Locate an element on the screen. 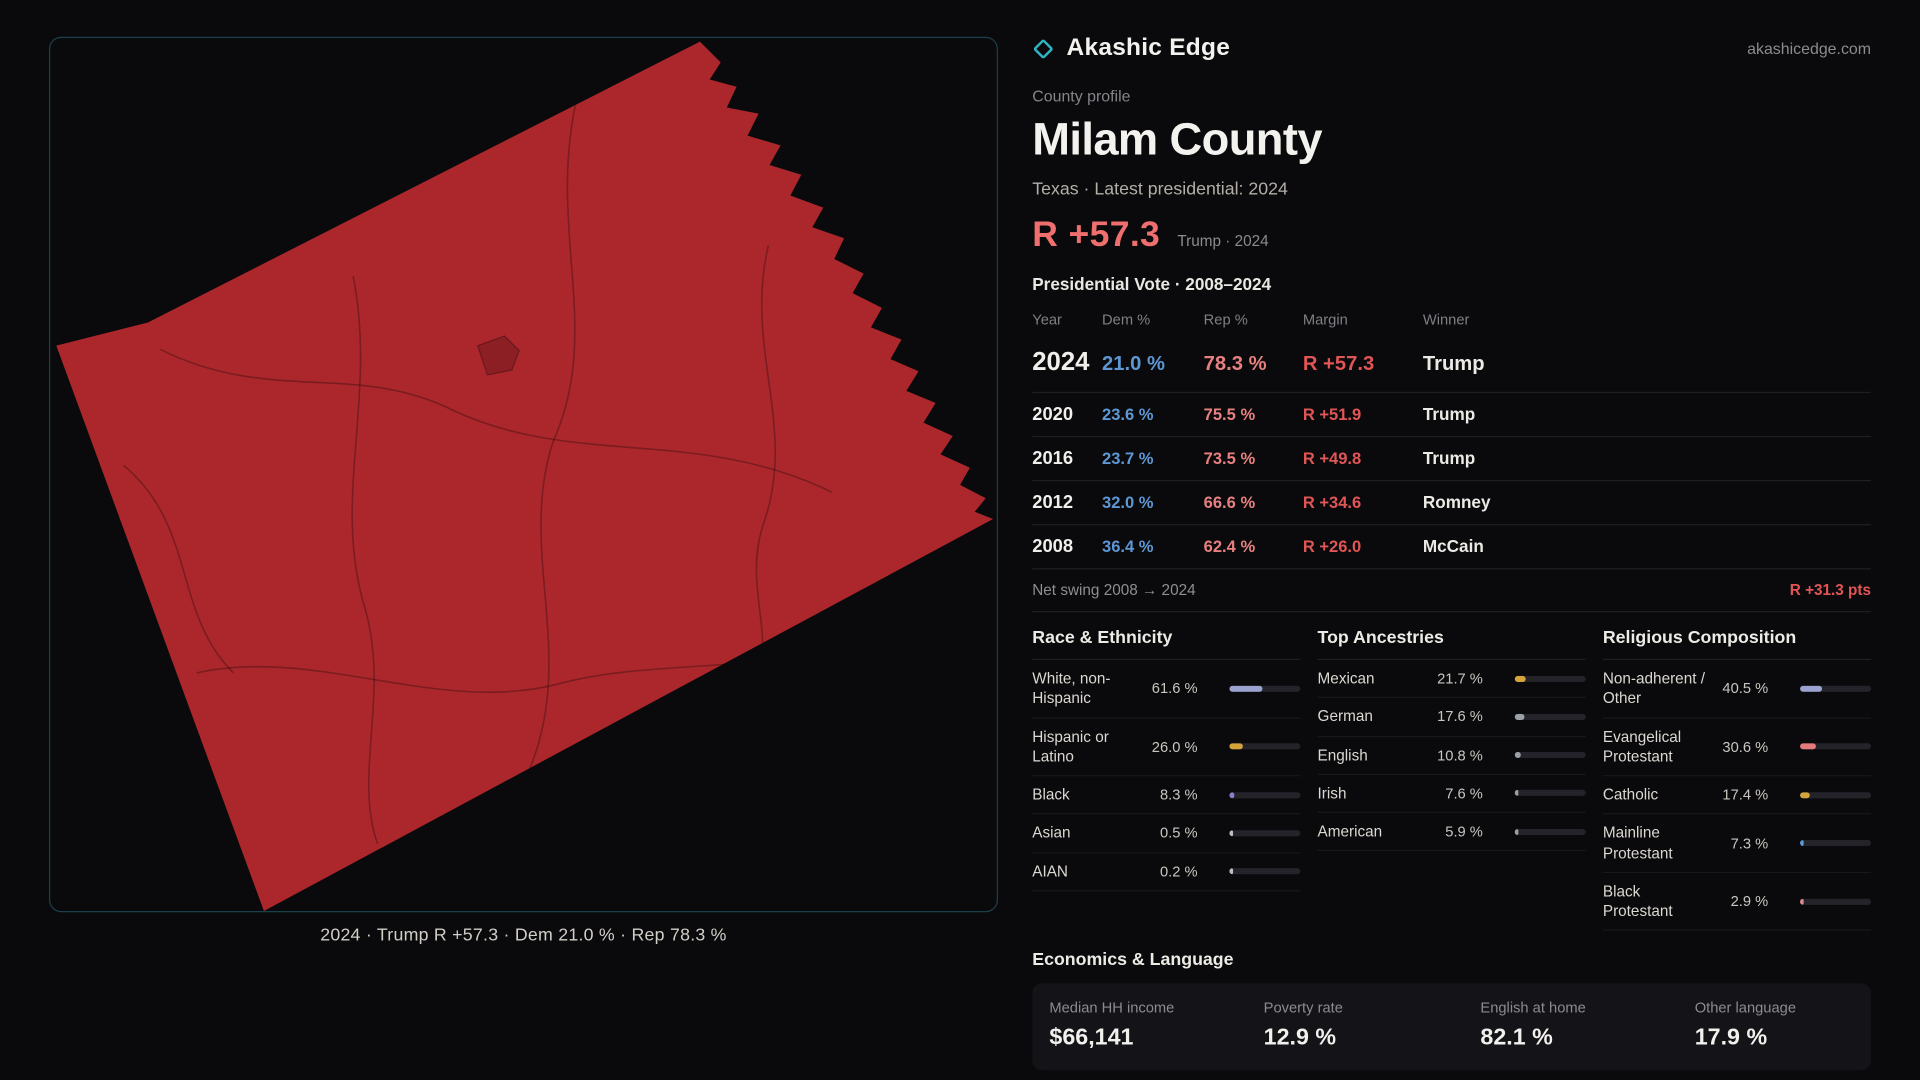 The image size is (1920, 1080). demo-row: German 17.6 % is located at coordinates (1451, 717).